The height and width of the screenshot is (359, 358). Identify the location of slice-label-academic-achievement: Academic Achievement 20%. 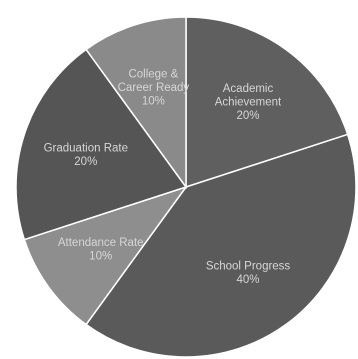
(248, 102).